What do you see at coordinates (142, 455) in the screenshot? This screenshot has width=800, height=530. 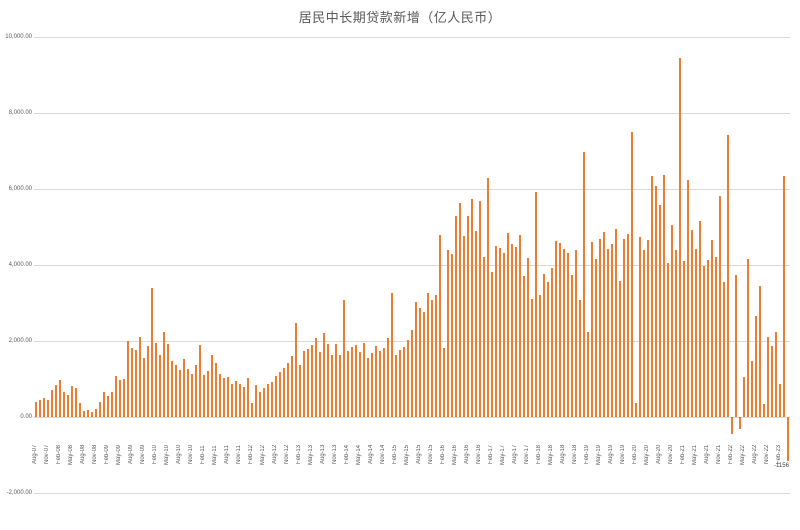 I see `x-tick-label: Nov-09` at bounding box center [142, 455].